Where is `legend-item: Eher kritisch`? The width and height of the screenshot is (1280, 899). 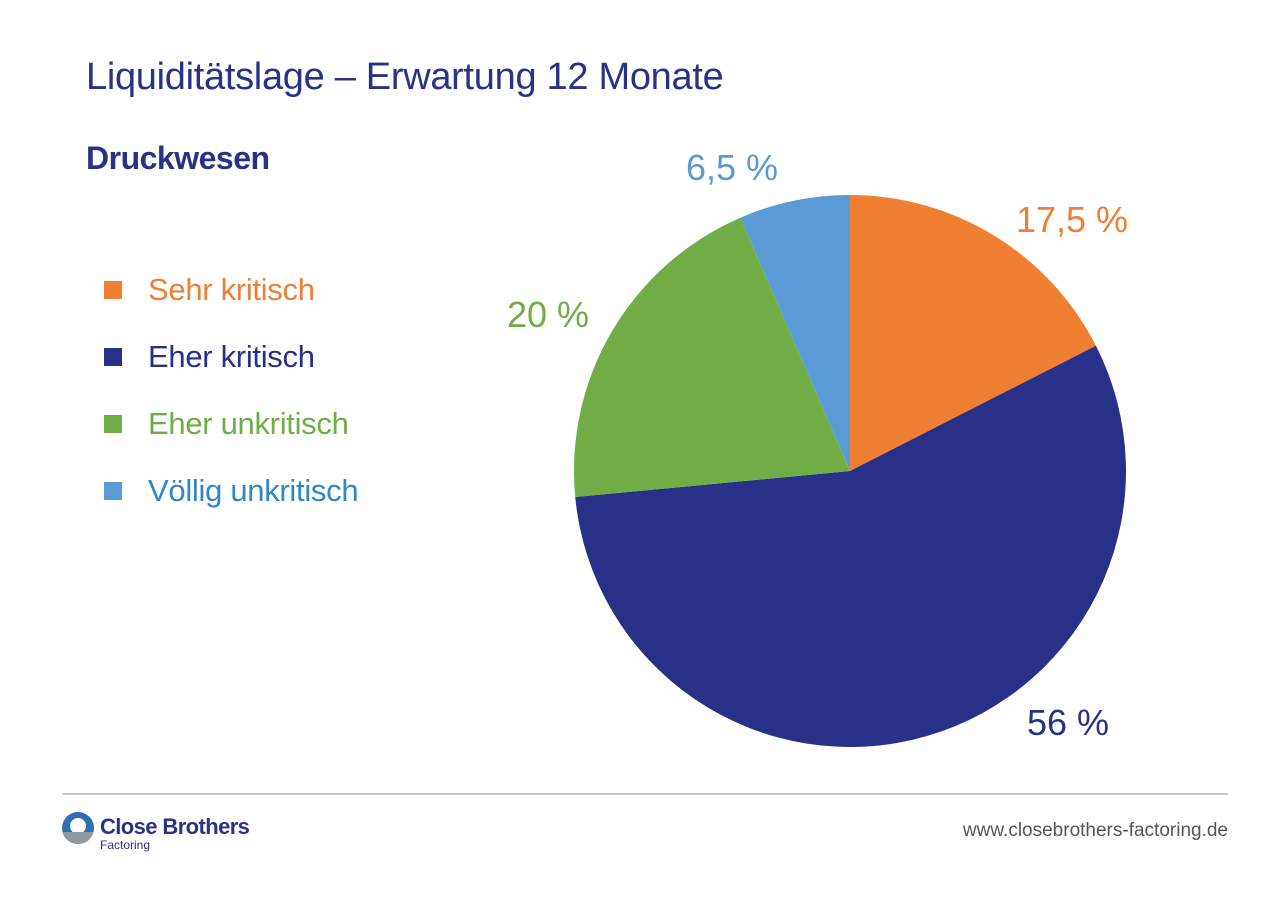 legend-item: Eher kritisch is located at coordinates (209, 357).